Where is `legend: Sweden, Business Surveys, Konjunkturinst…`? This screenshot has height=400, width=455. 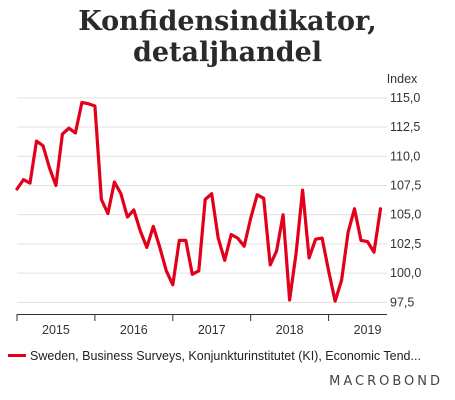 legend: Sweden, Business Surveys, Konjunkturinst… is located at coordinates (228, 356).